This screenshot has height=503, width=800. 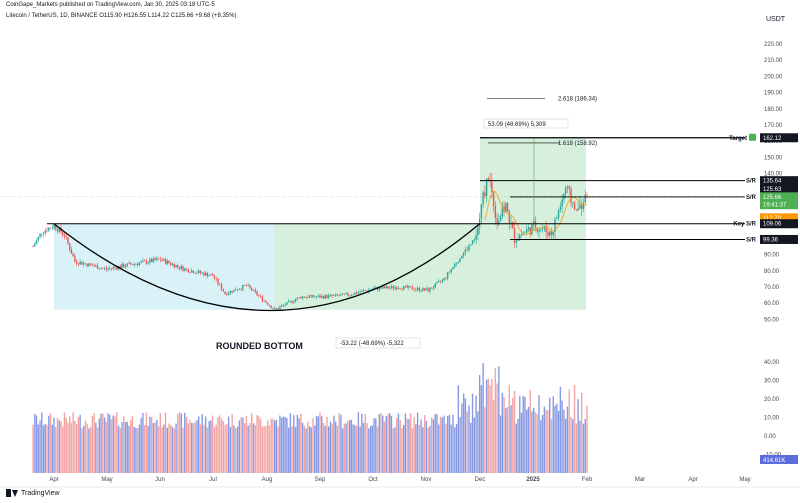 What do you see at coordinates (12, 493) in the screenshot?
I see `tradingview-logo-icon` at bounding box center [12, 493].